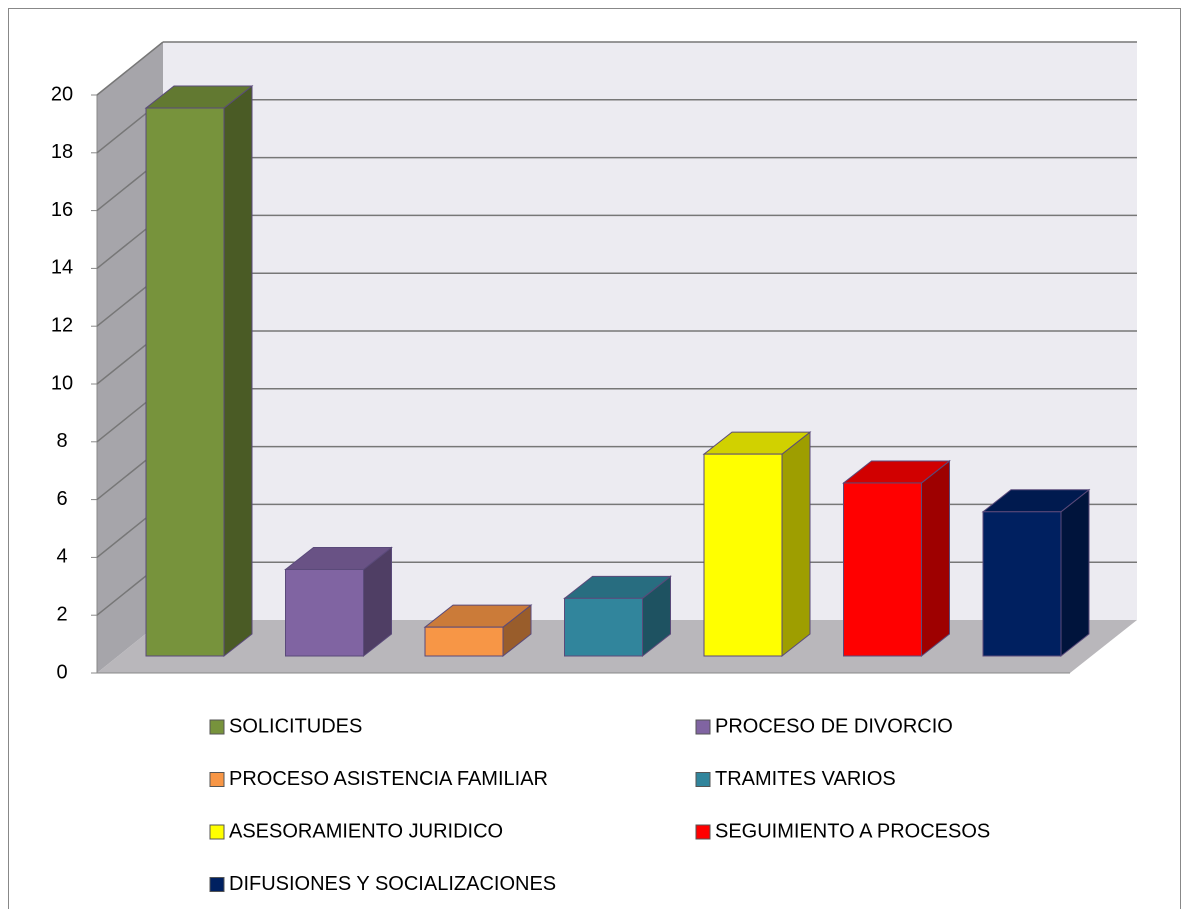 Image resolution: width=1189 pixels, height=914 pixels. Describe the element at coordinates (62, 268) in the screenshot. I see `y-tick-label: 14` at that location.